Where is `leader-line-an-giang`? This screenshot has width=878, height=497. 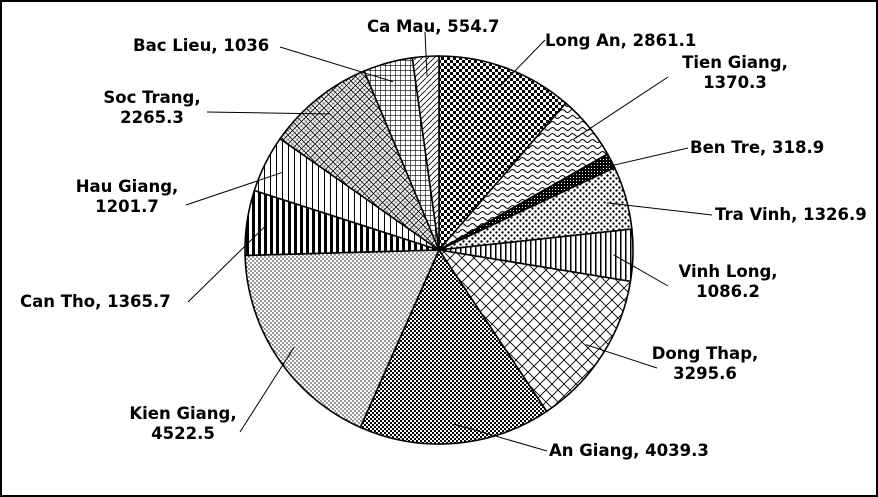
leader-line-an-giang is located at coordinates (500, 437).